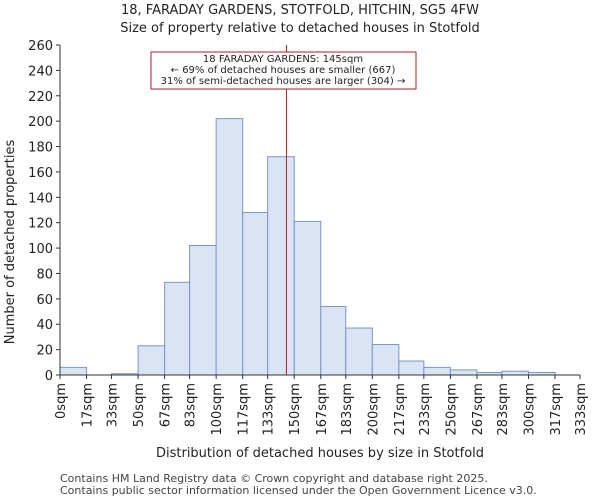 Image resolution: width=600 pixels, height=500 pixels. Describe the element at coordinates (281, 266) in the screenshot. I see `bar-133sqm` at that location.